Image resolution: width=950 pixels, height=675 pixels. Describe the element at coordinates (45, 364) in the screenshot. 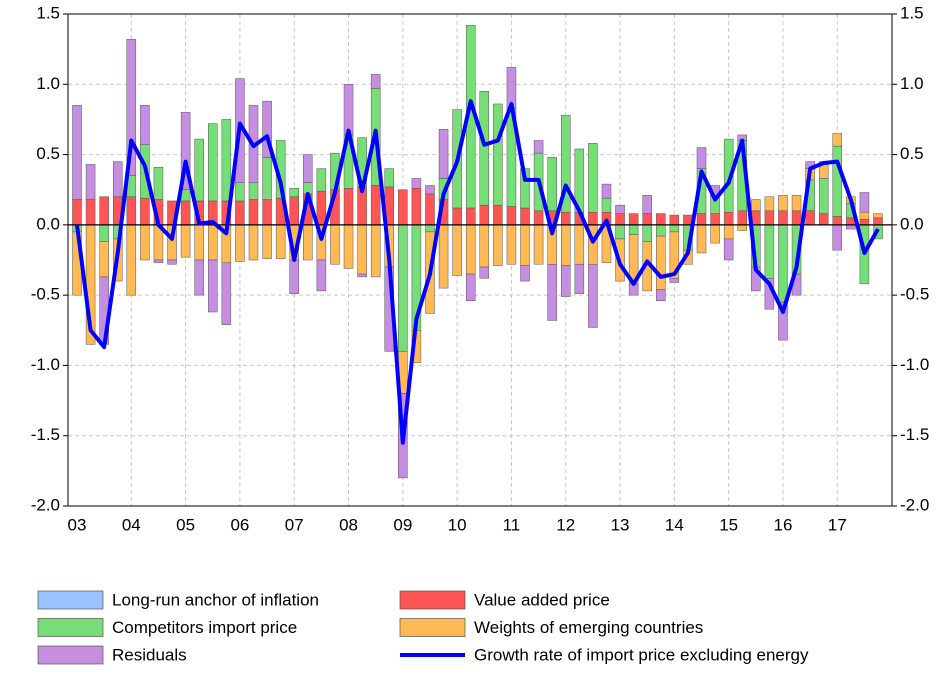

I see `y-tick-label: -1.0` at that location.